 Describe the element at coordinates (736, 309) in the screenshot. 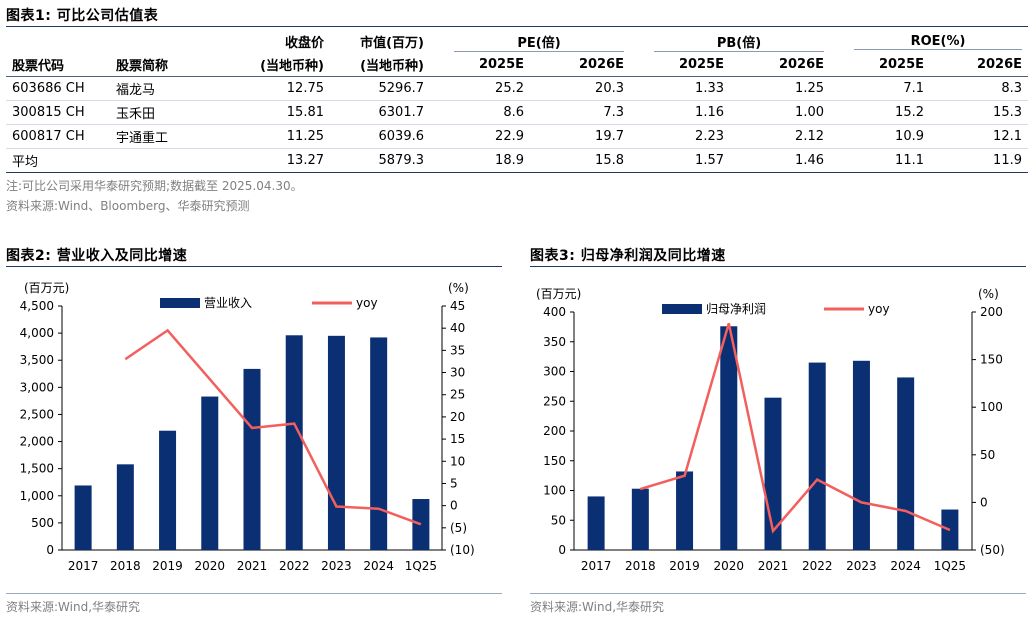

I see `legend-bar-label: 归母净利润` at that location.